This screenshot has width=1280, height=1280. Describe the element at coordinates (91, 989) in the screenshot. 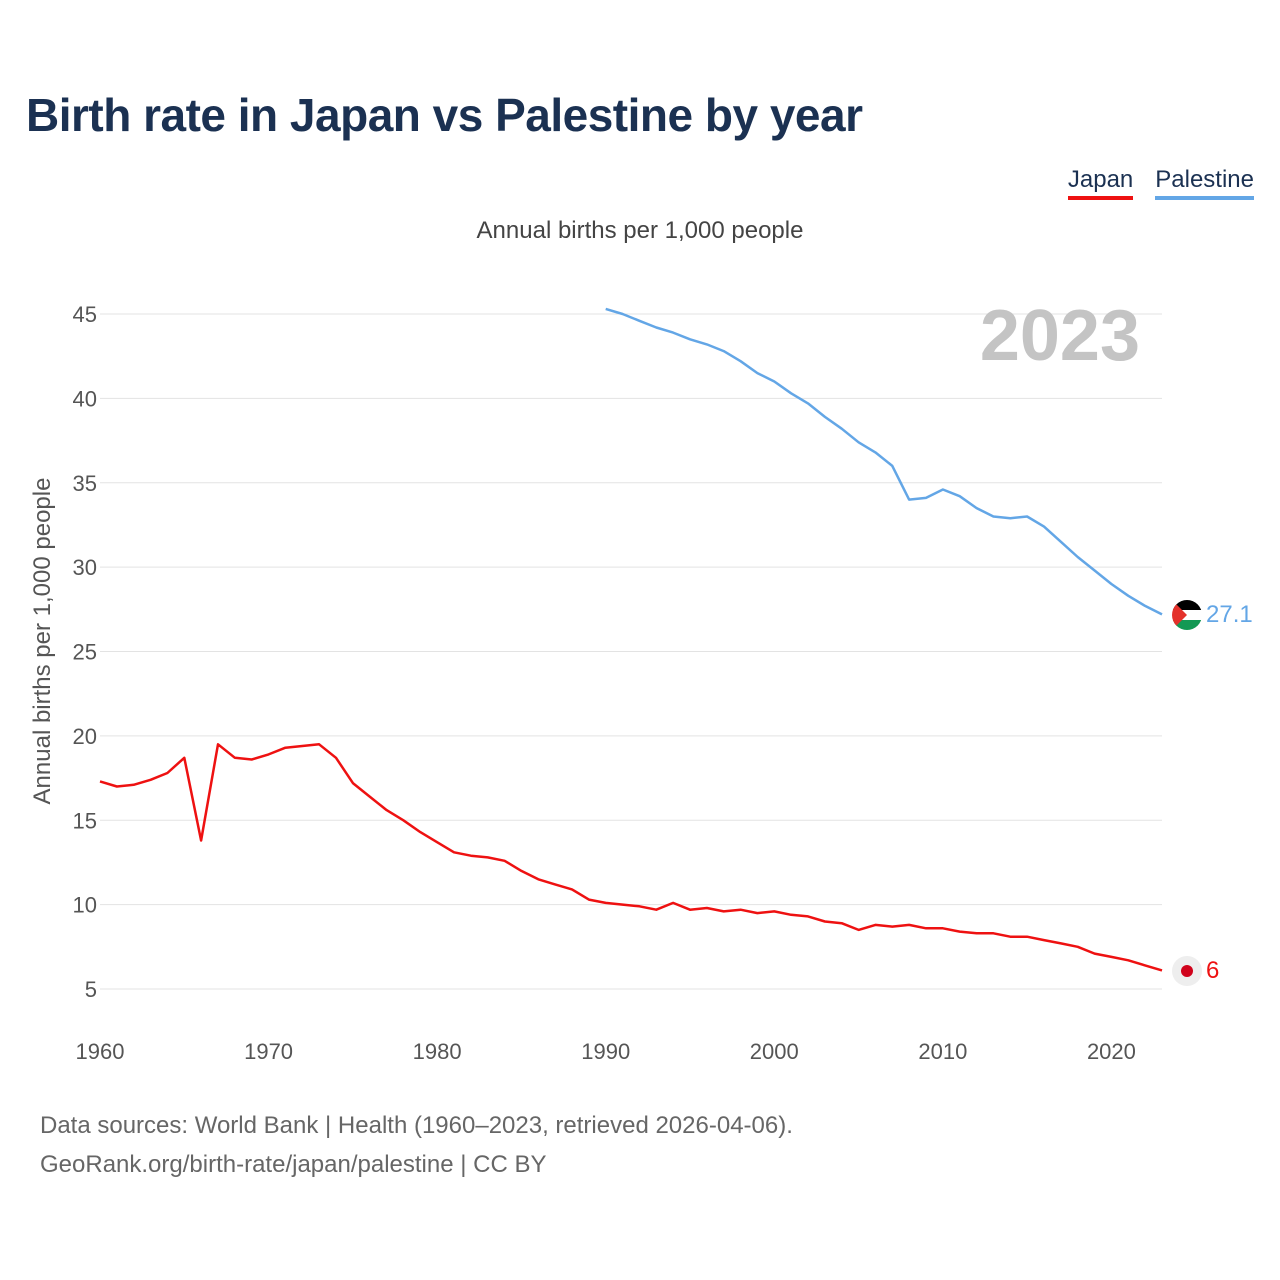

I see `y-tick-label: 5` at that location.